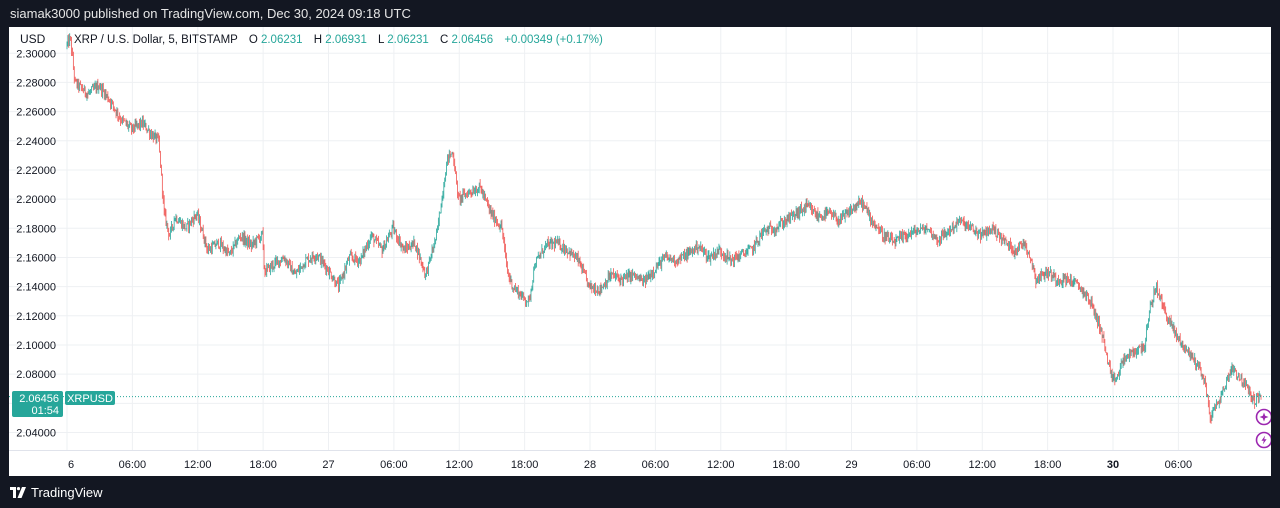 This screenshot has width=1280, height=508. What do you see at coordinates (67, 492) in the screenshot?
I see `brand-label: TradingView` at bounding box center [67, 492].